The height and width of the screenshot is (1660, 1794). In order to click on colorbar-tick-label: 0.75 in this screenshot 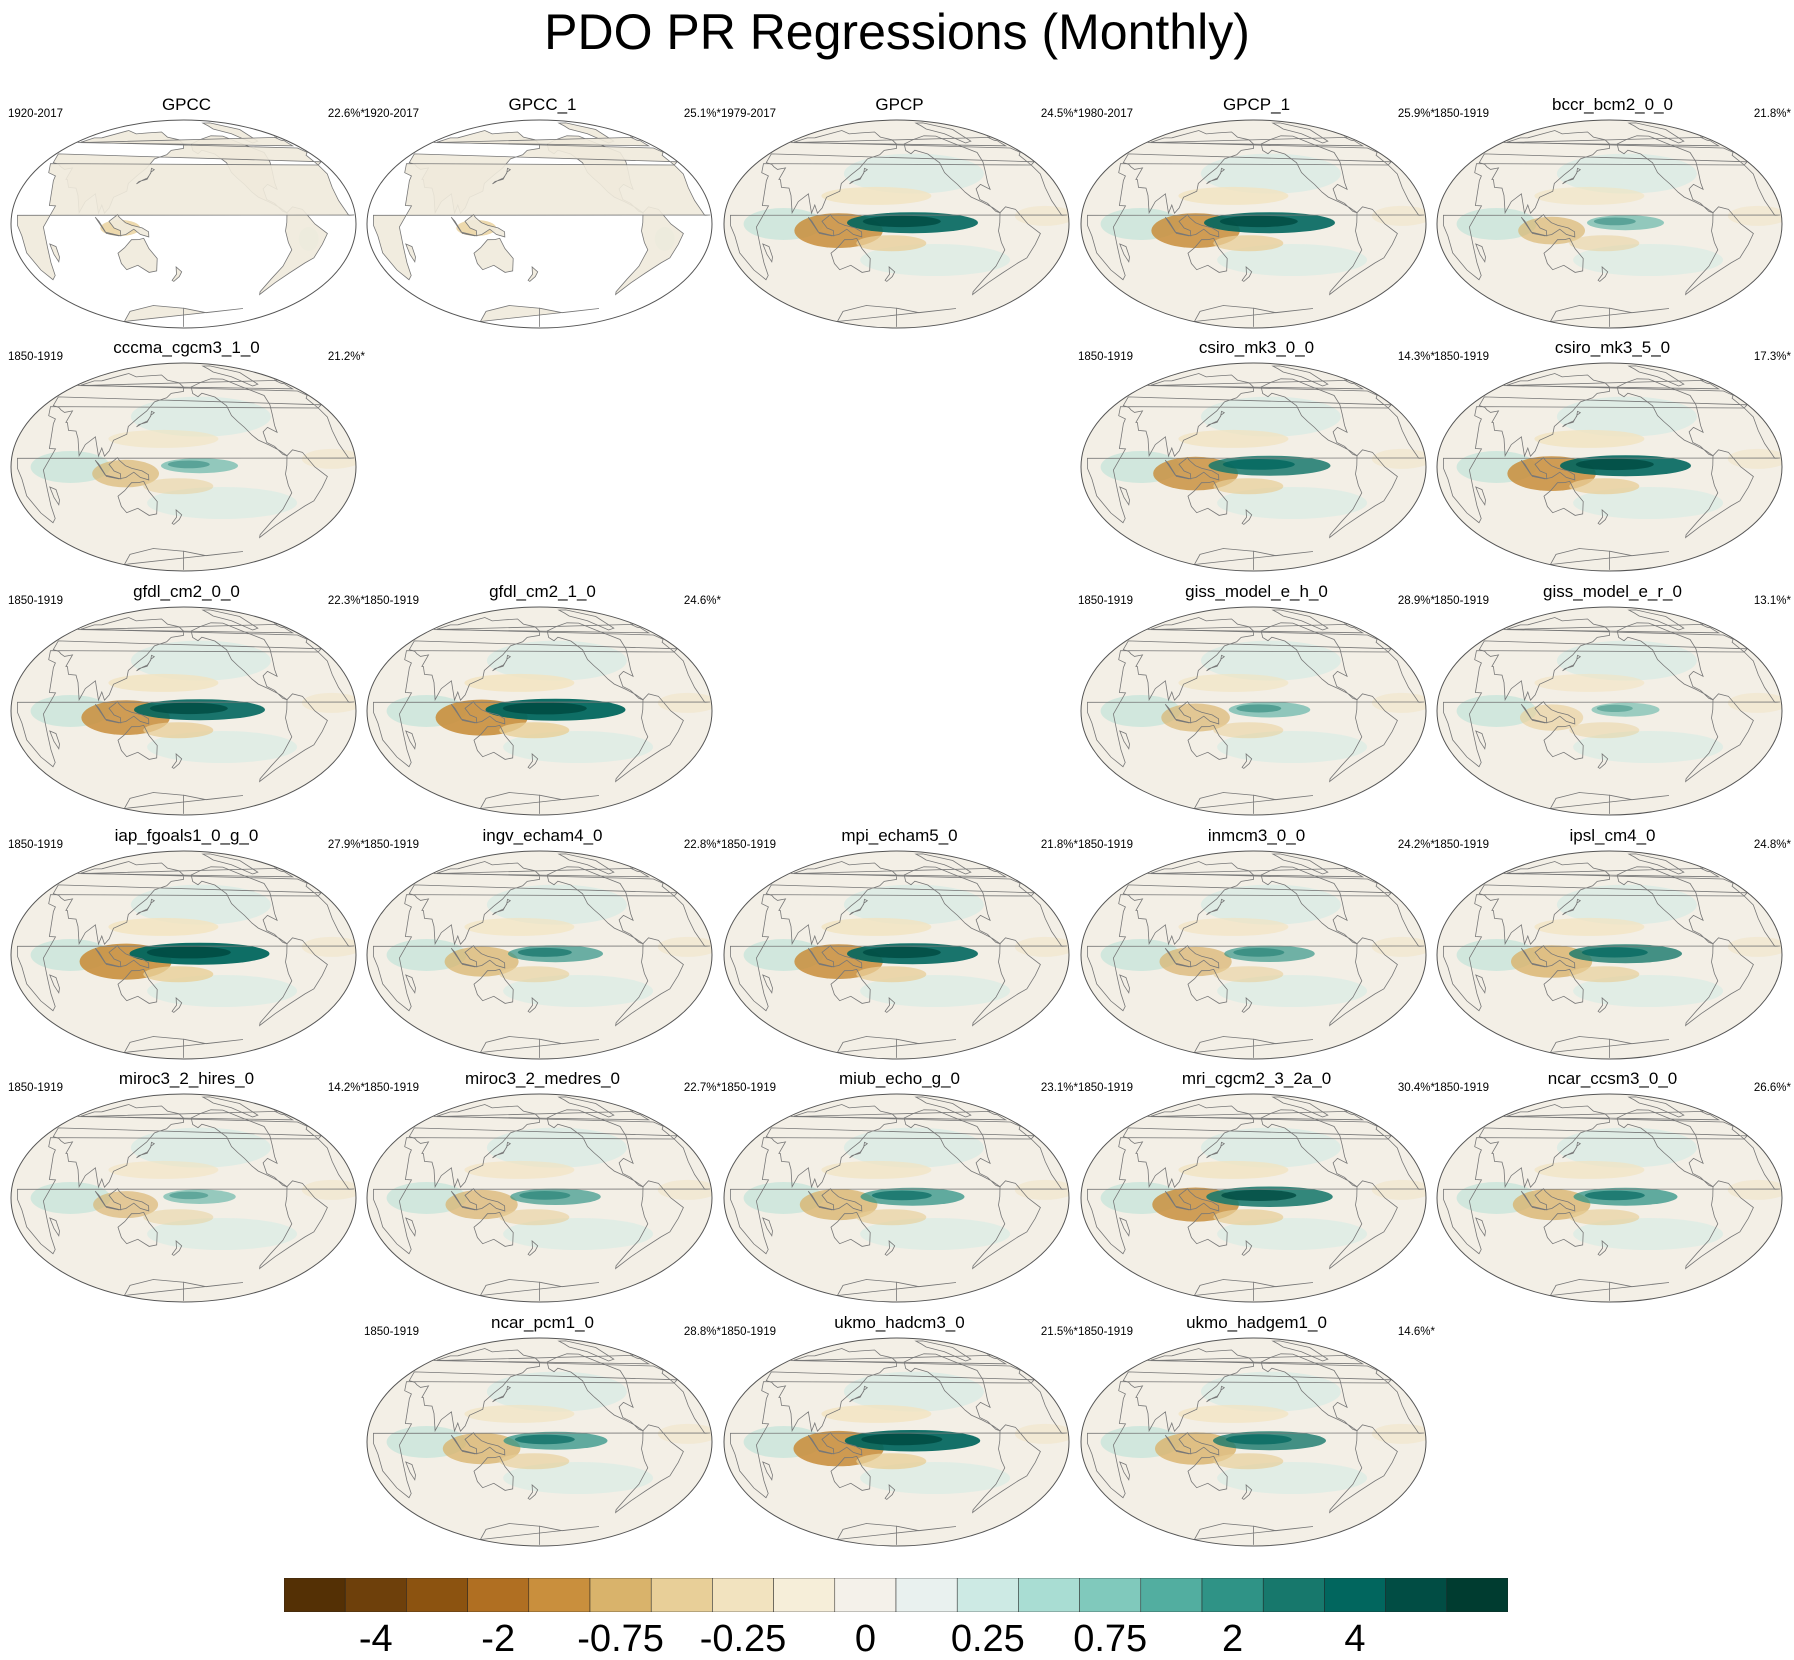, I will do `click(1110, 1639)`.